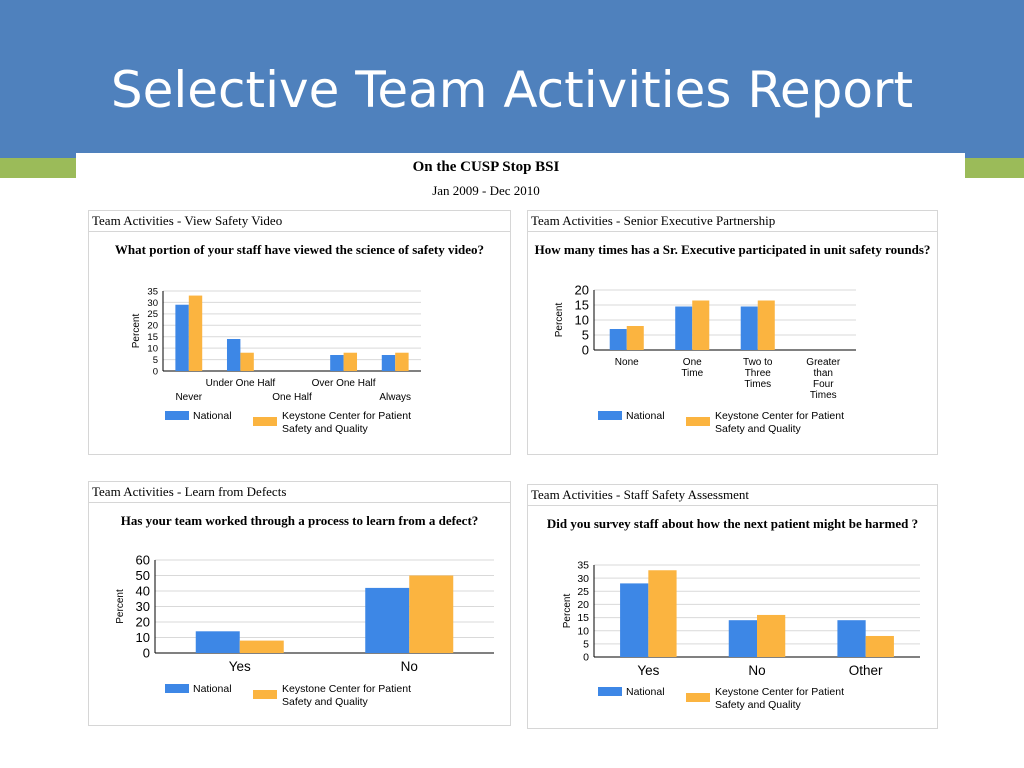 This screenshot has width=1024, height=768. I want to click on y-tick-label: 60, so click(143, 560).